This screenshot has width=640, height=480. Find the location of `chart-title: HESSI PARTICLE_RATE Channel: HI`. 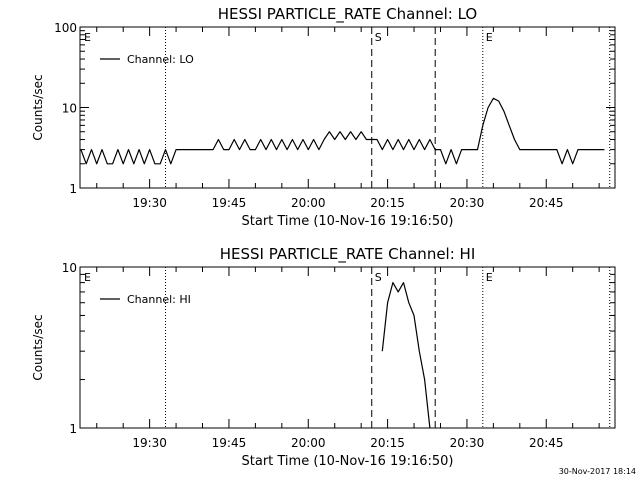

chart-title: HESSI PARTICLE_RATE Channel: HI is located at coordinates (348, 254).